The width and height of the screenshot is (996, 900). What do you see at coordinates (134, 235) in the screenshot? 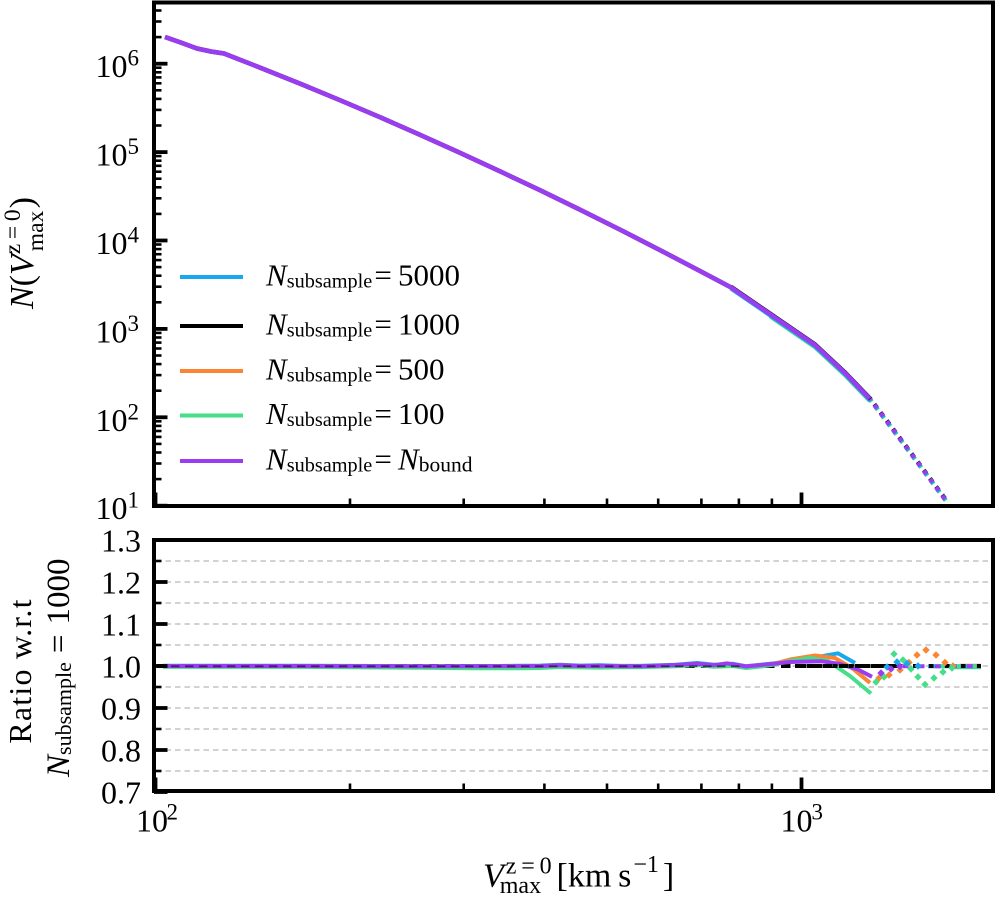
I see `svg-text: 4` at bounding box center [134, 235].